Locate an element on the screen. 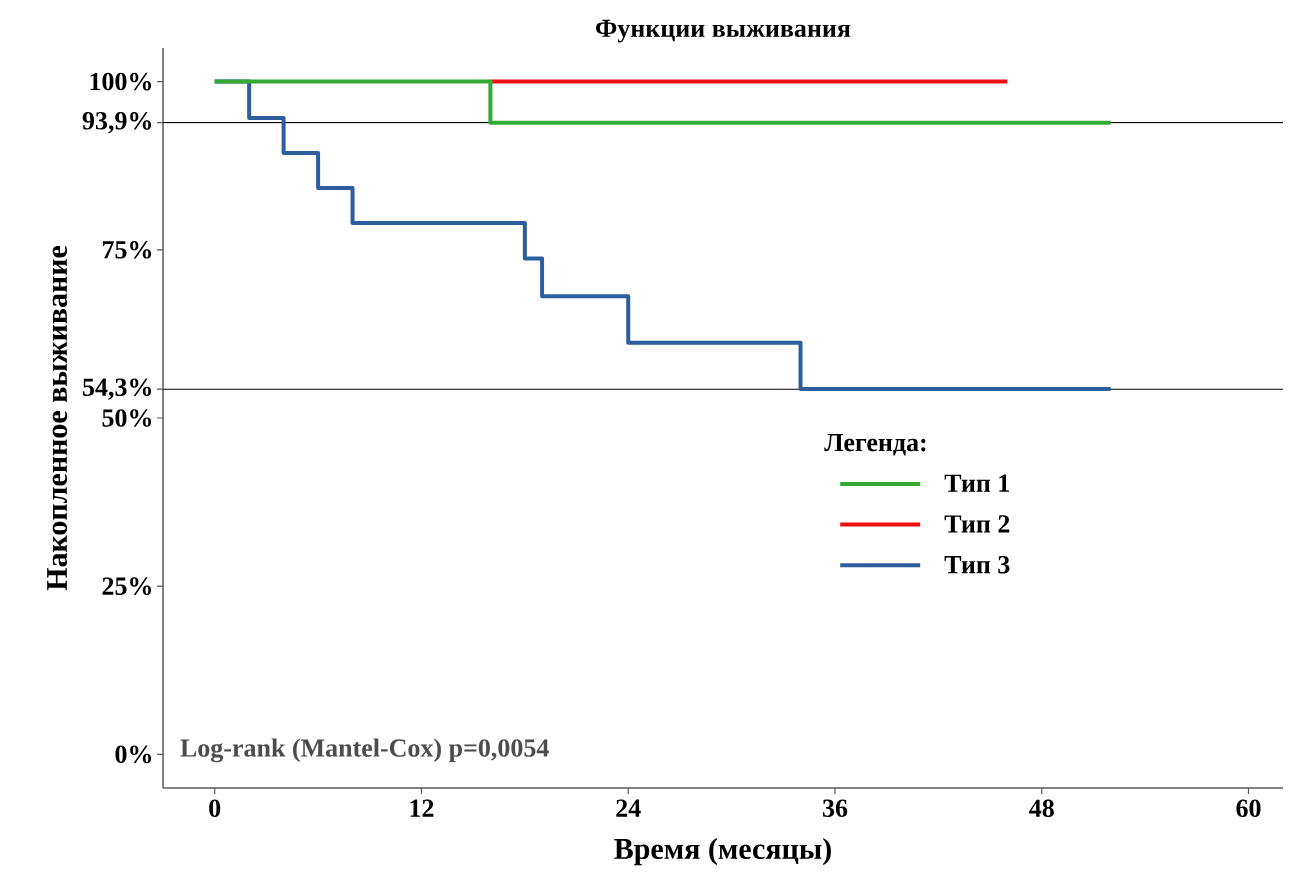 This screenshot has width=1301, height=890. x-tick-label: 24 is located at coordinates (628, 808).